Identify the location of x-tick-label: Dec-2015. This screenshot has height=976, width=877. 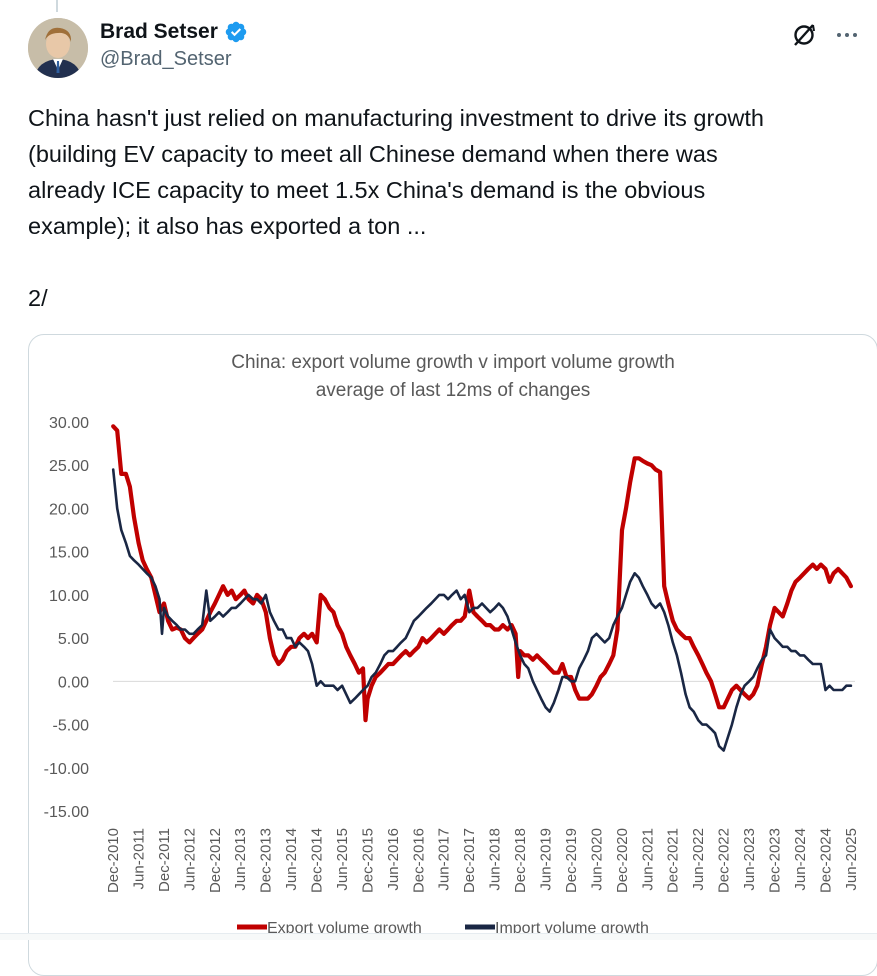
(367, 860).